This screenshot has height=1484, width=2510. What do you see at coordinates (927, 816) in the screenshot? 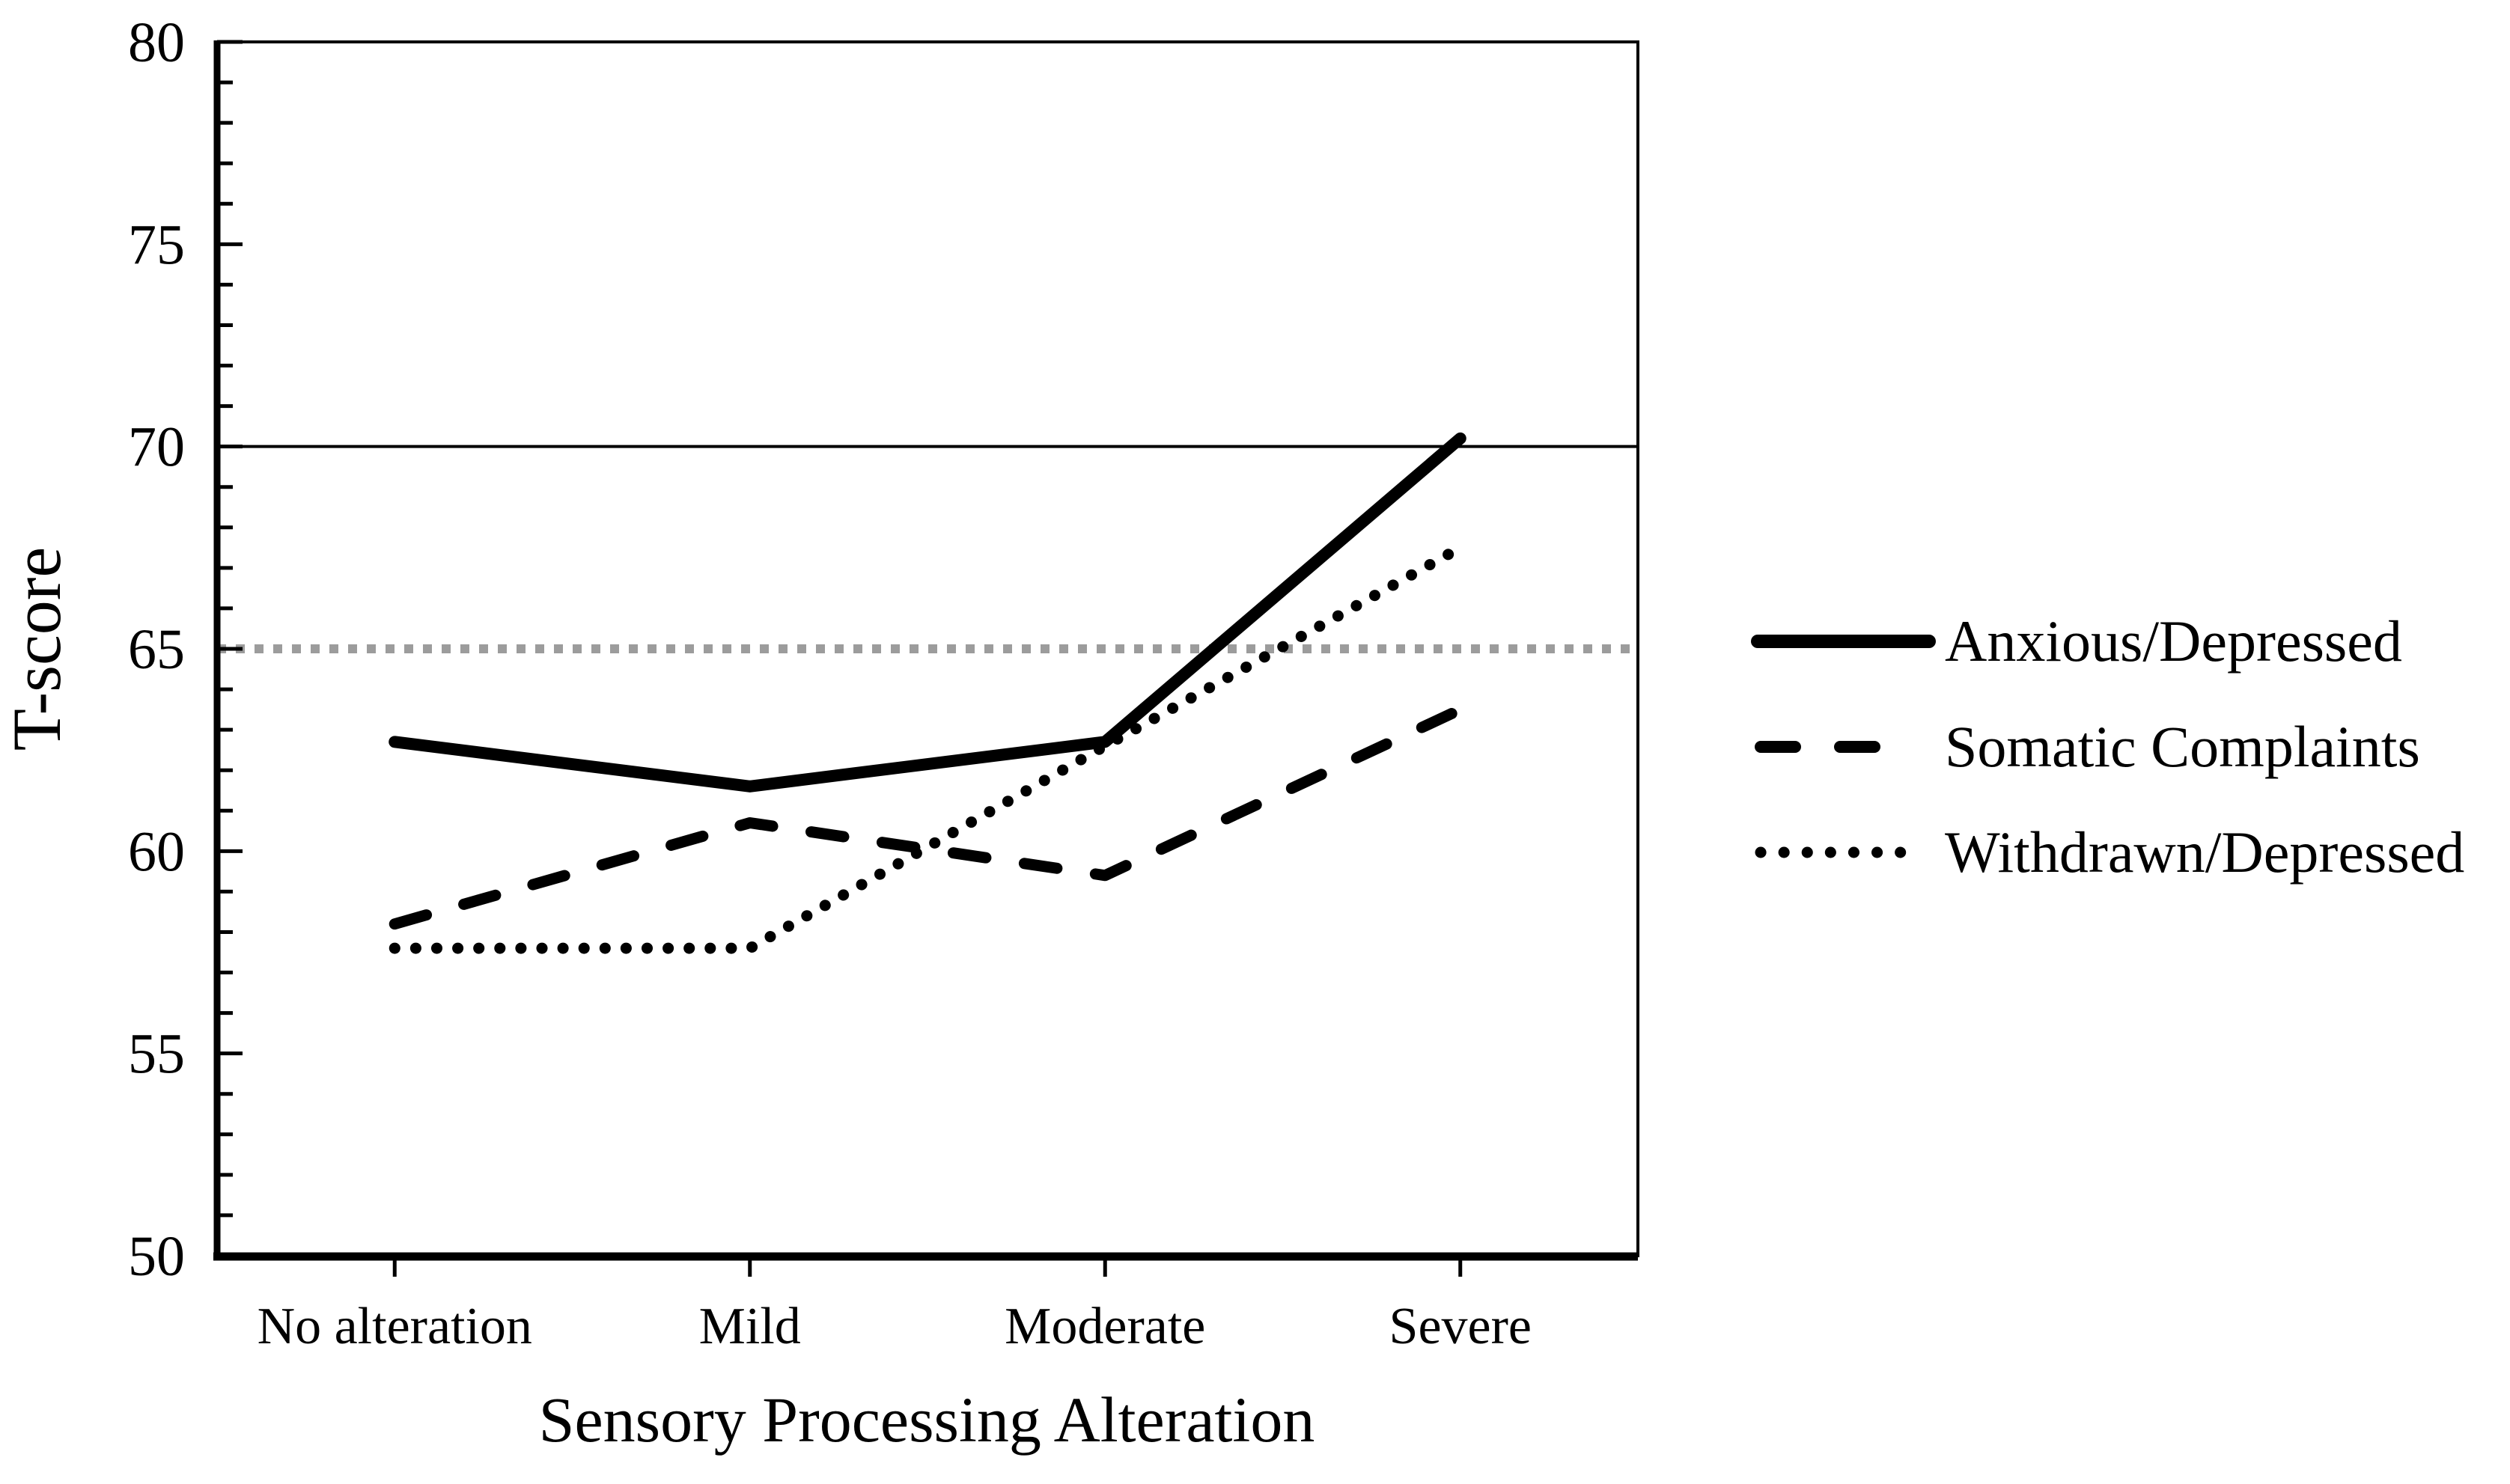
I see `series-line-somatic-complaints` at bounding box center [927, 816].